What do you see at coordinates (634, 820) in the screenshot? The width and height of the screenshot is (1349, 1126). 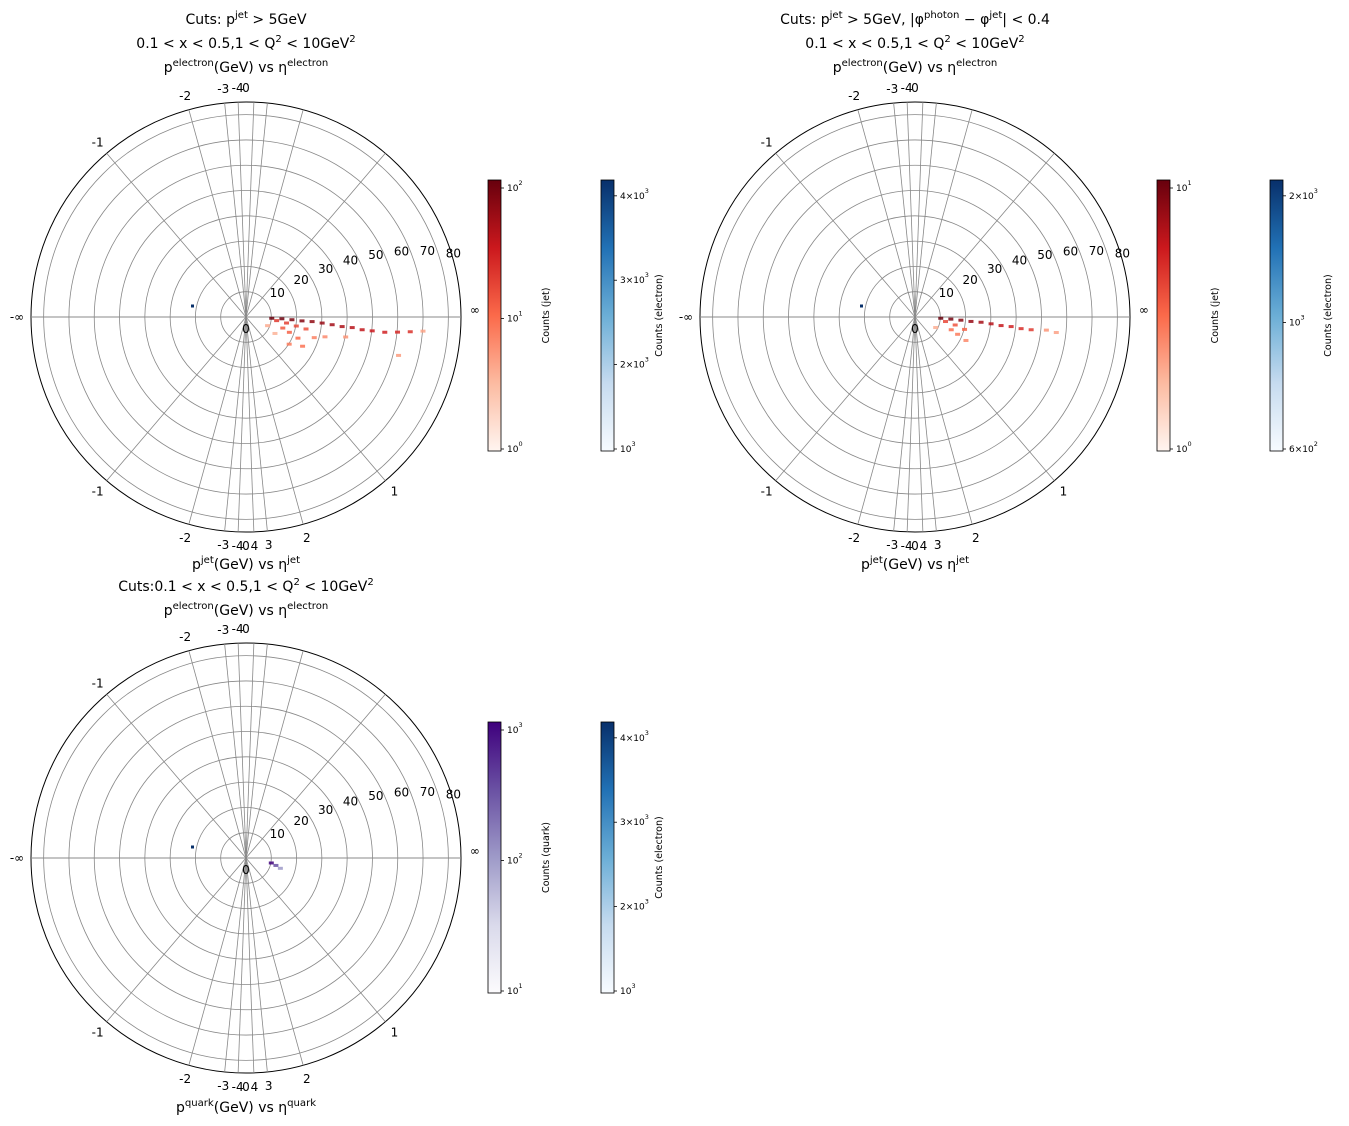 I see `colorbar-tick-label: 3×10³` at bounding box center [634, 820].